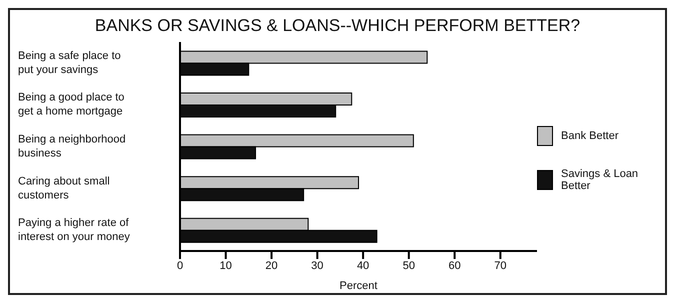  Describe the element at coordinates (408, 266) in the screenshot. I see `x-tick-label: 50` at that location.